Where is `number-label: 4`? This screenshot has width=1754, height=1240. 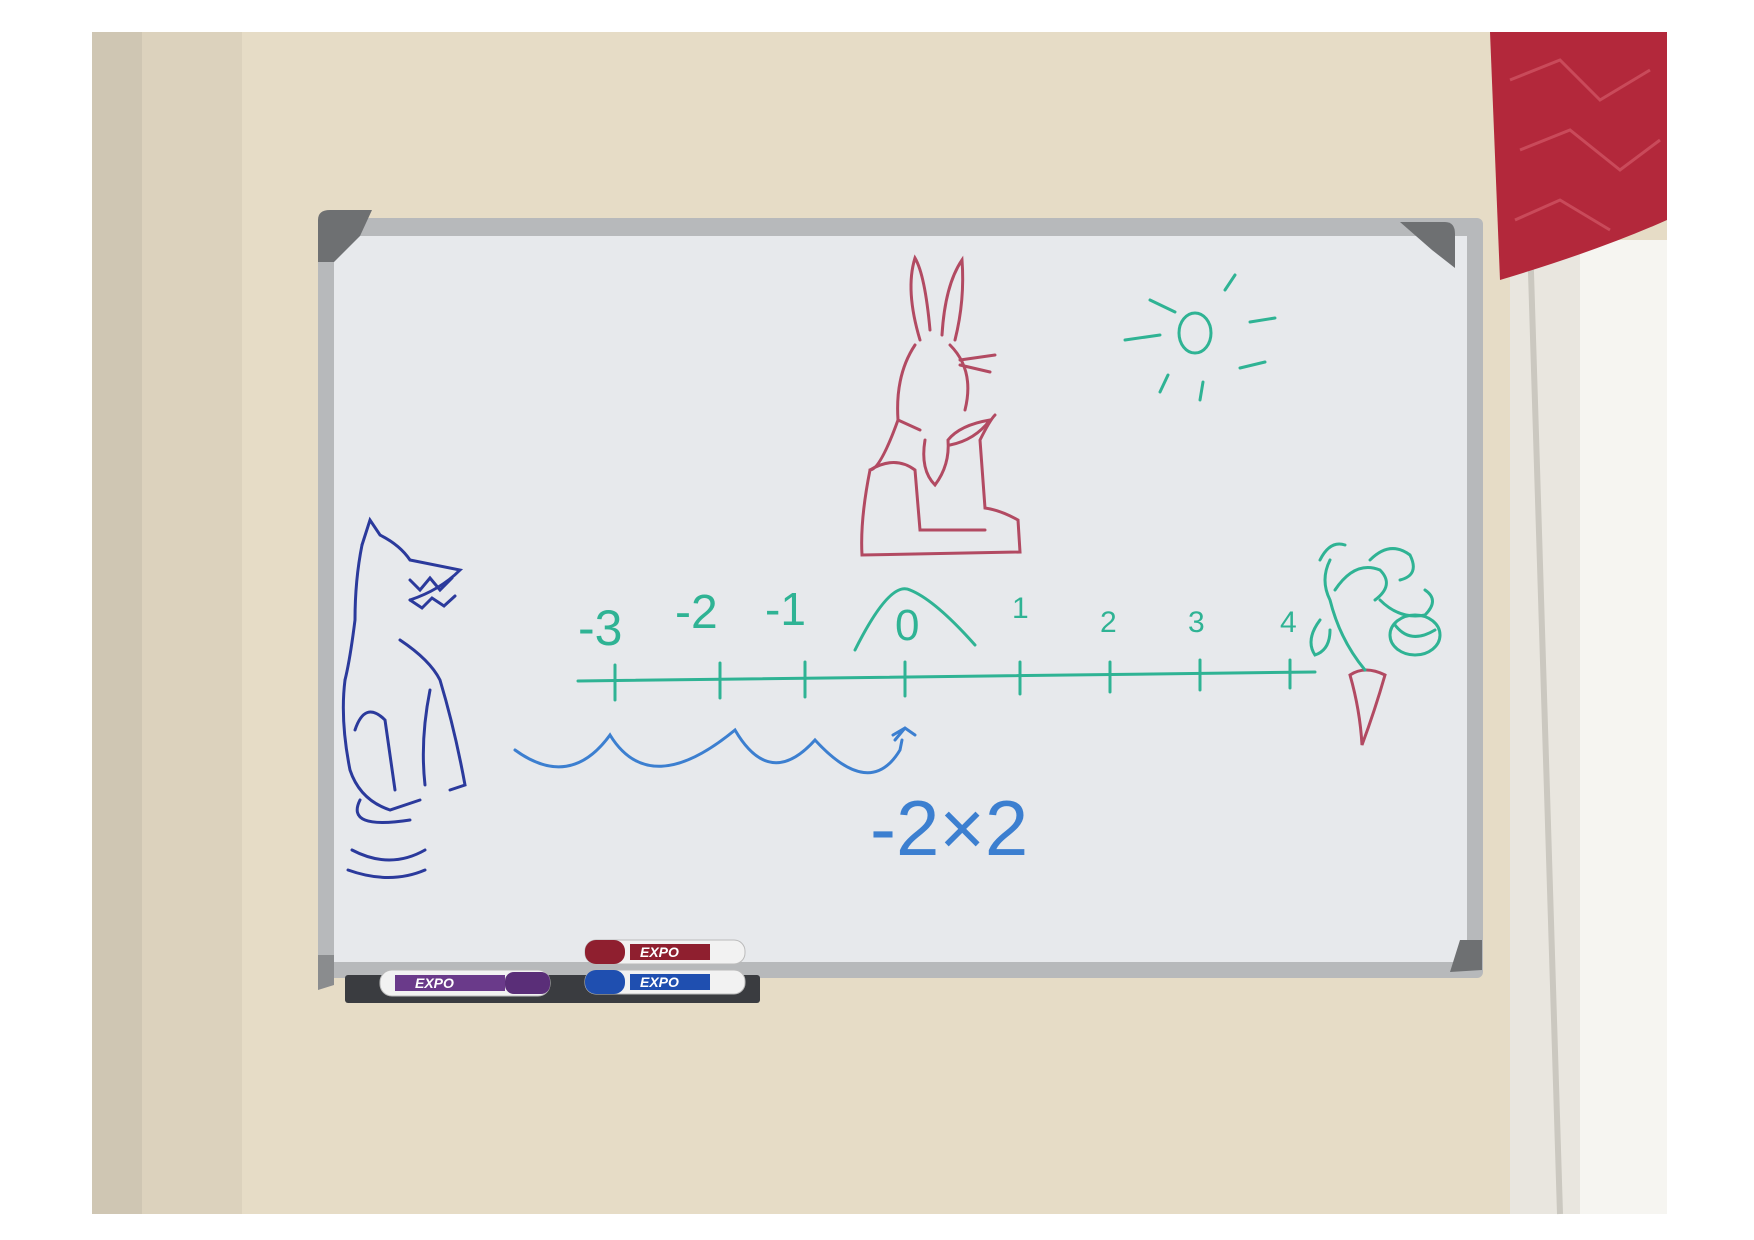 number-label: 4 is located at coordinates (1288, 622).